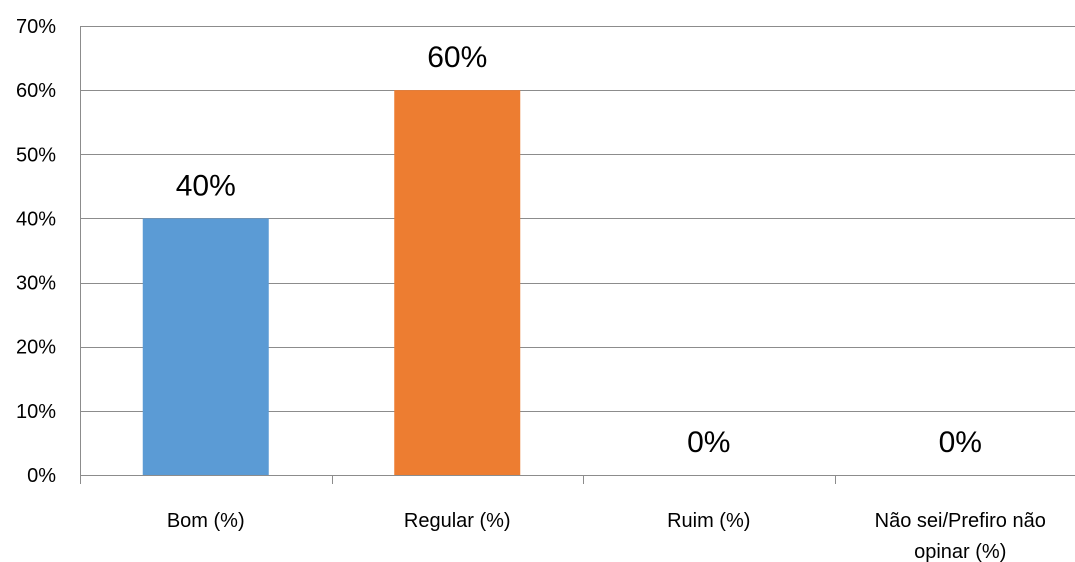 The height and width of the screenshot is (562, 1075). What do you see at coordinates (36, 91) in the screenshot?
I see `y-tick-label: 60%` at bounding box center [36, 91].